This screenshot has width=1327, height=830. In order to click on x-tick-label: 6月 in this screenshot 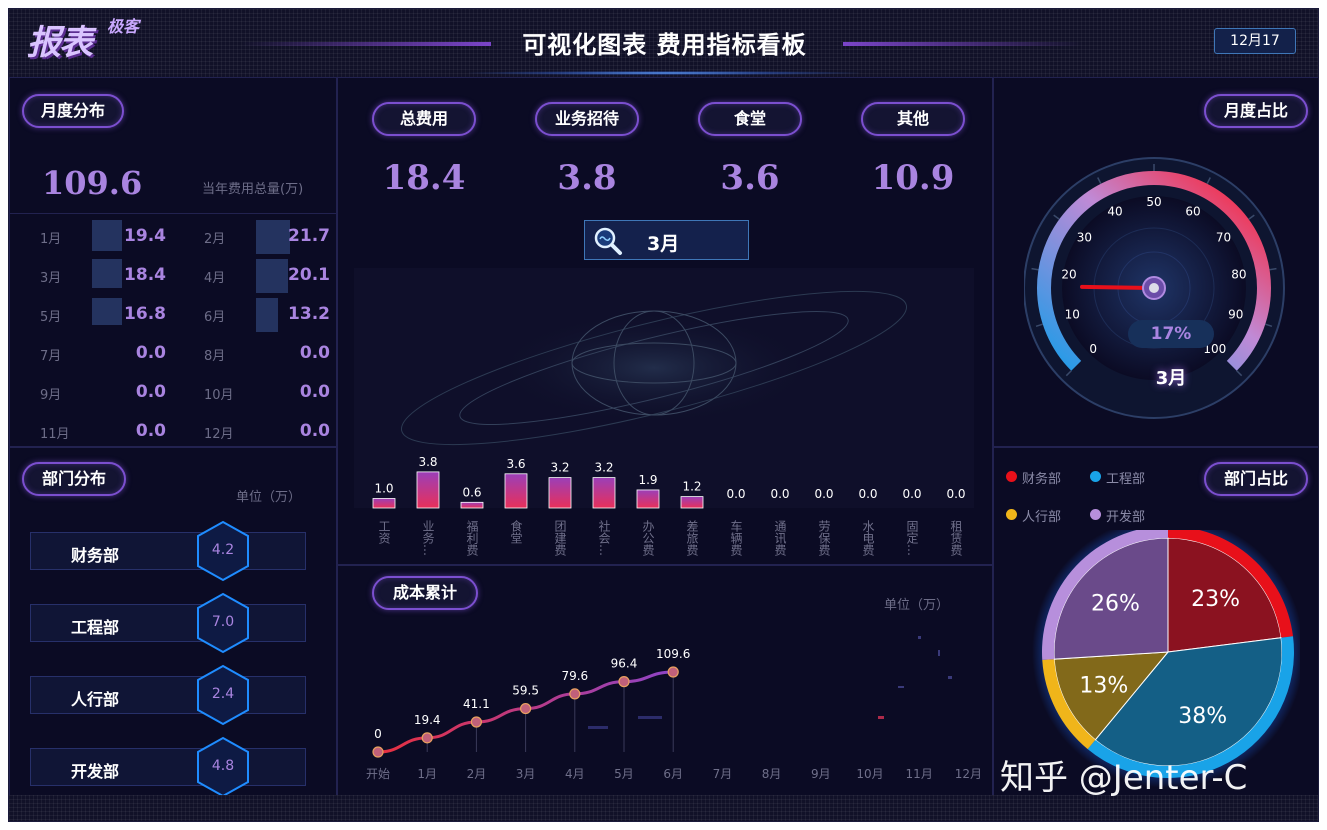, I will do `click(673, 774)`.